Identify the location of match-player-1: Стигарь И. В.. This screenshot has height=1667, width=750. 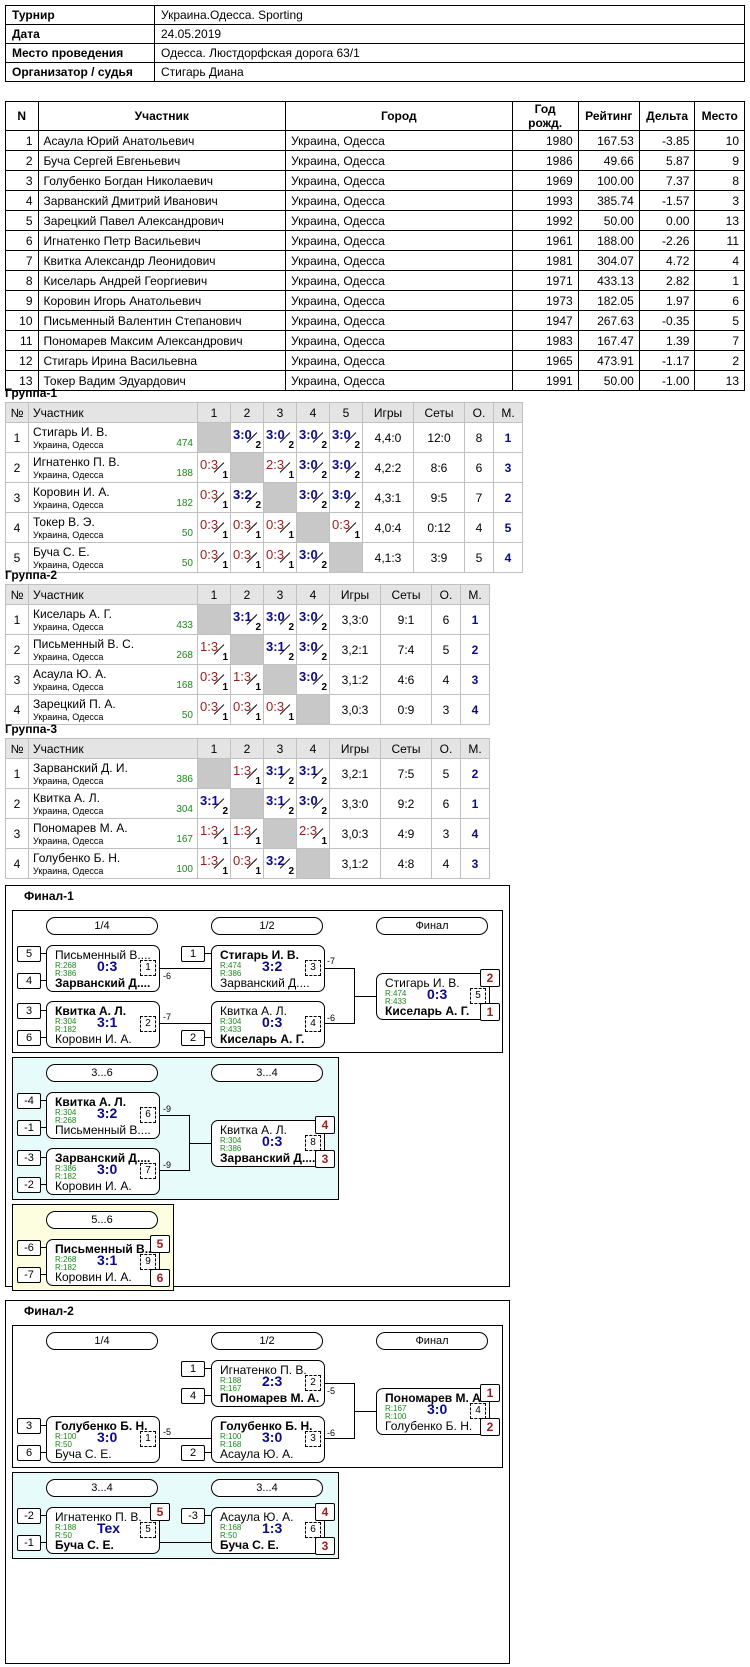
(422, 983).